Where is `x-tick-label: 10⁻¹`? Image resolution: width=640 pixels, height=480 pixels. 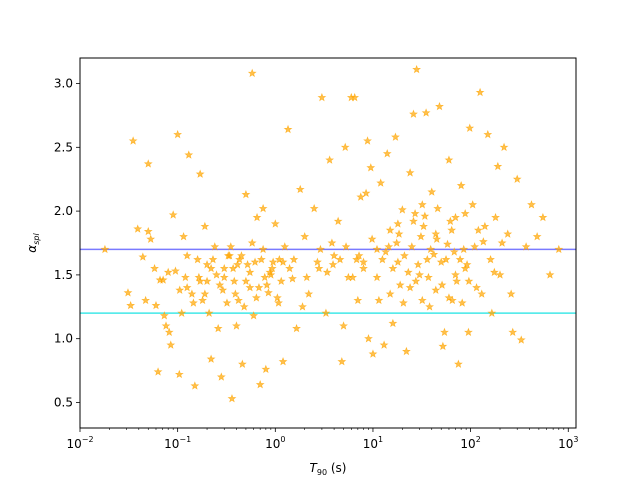
x-tick-label: 10⁻¹ is located at coordinates (177, 443).